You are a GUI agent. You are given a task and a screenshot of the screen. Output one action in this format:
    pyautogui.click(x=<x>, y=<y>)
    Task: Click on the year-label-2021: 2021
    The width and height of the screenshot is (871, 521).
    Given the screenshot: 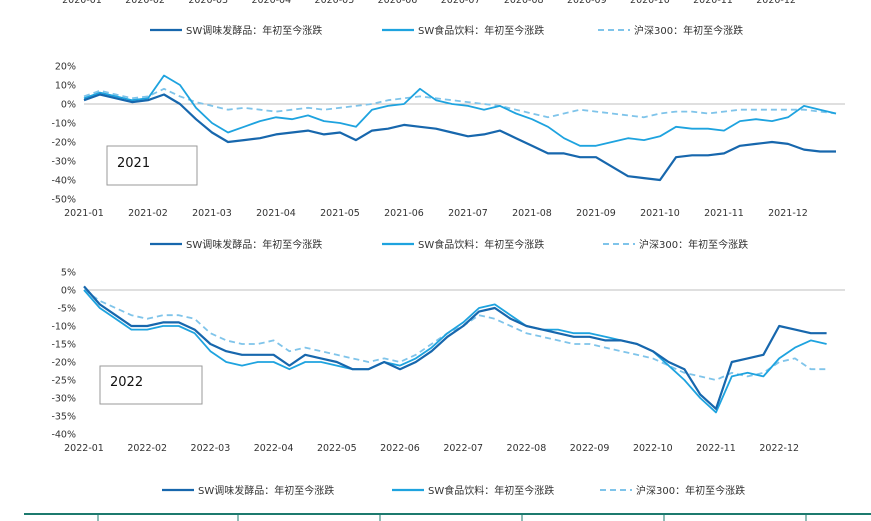 What is the action you would take?
    pyautogui.click(x=133, y=163)
    